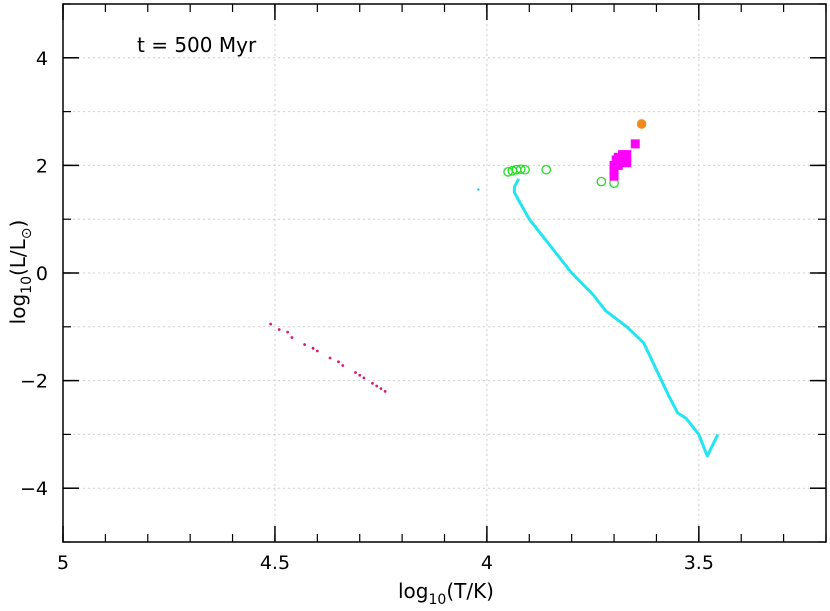 The height and width of the screenshot is (611, 830). I want to click on y-tick-label: 4, so click(42, 59).